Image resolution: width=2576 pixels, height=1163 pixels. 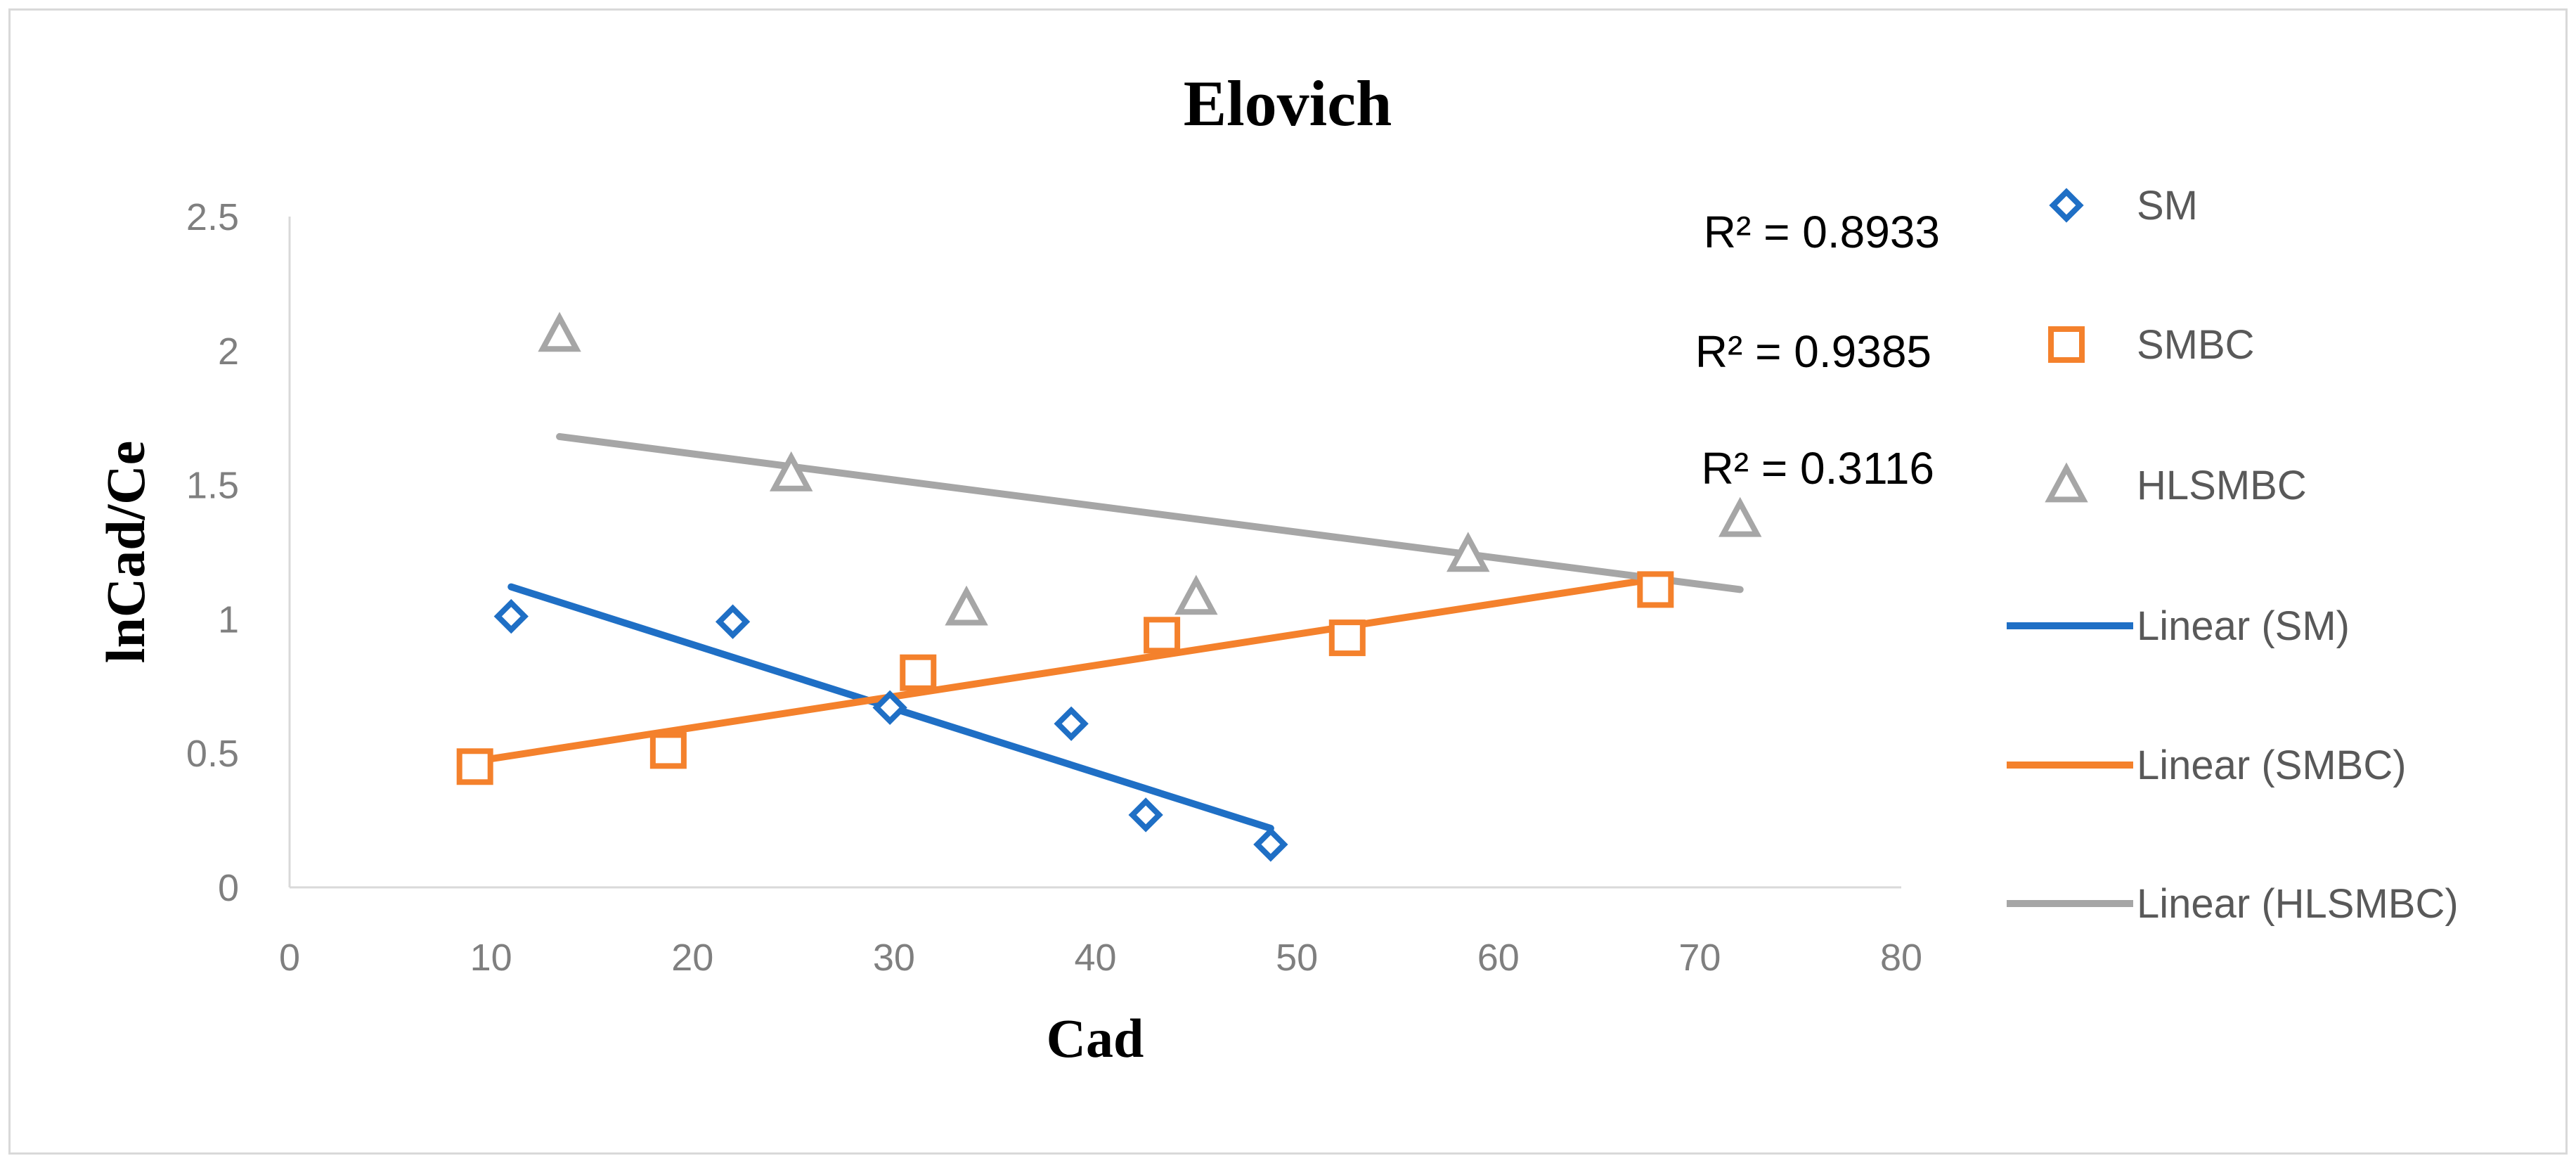 I want to click on y-tick-label: 0, so click(x=229, y=888).